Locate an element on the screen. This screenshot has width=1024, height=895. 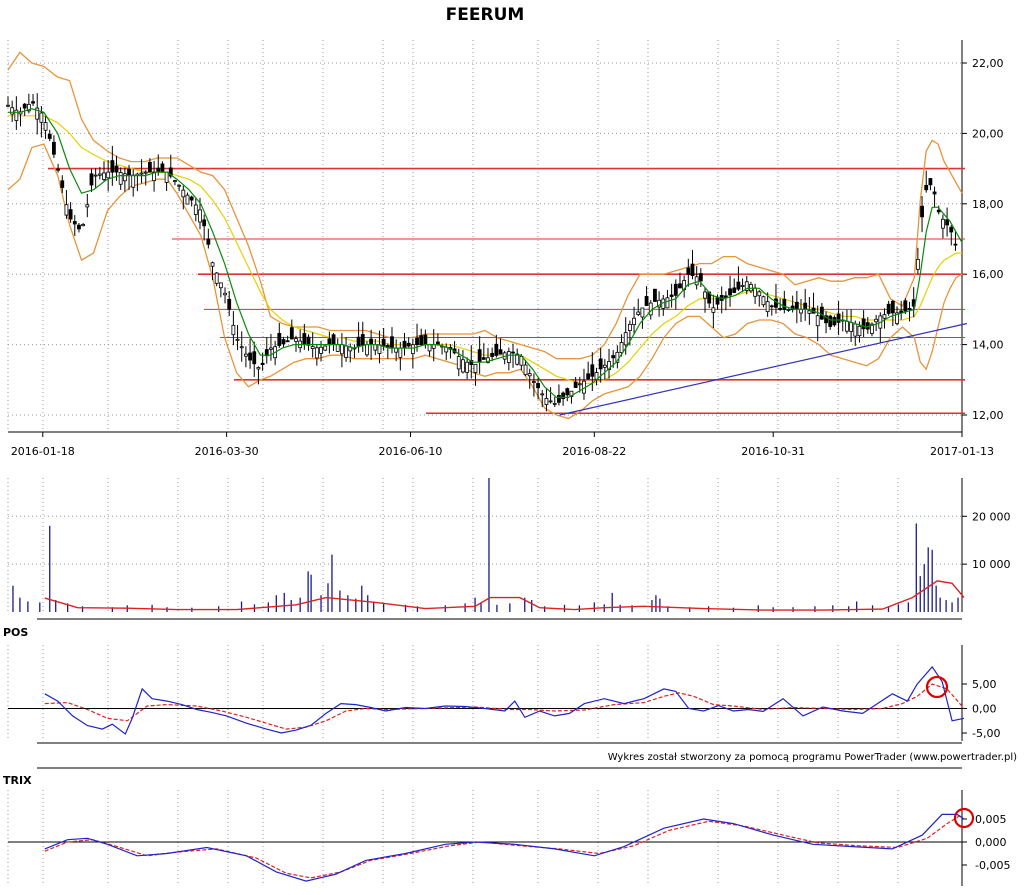
pos-y-tick-label: 0,00 is located at coordinates (984, 709).